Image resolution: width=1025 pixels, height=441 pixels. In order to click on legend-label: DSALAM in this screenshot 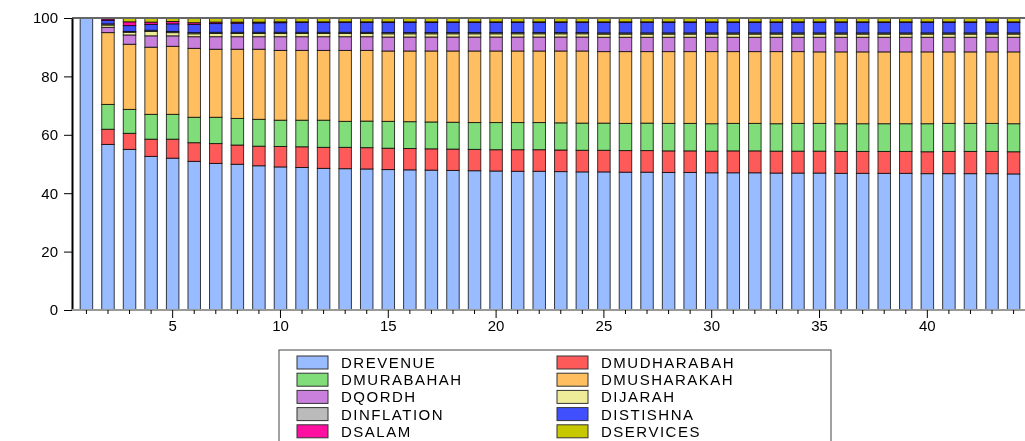, I will do `click(376, 431)`.